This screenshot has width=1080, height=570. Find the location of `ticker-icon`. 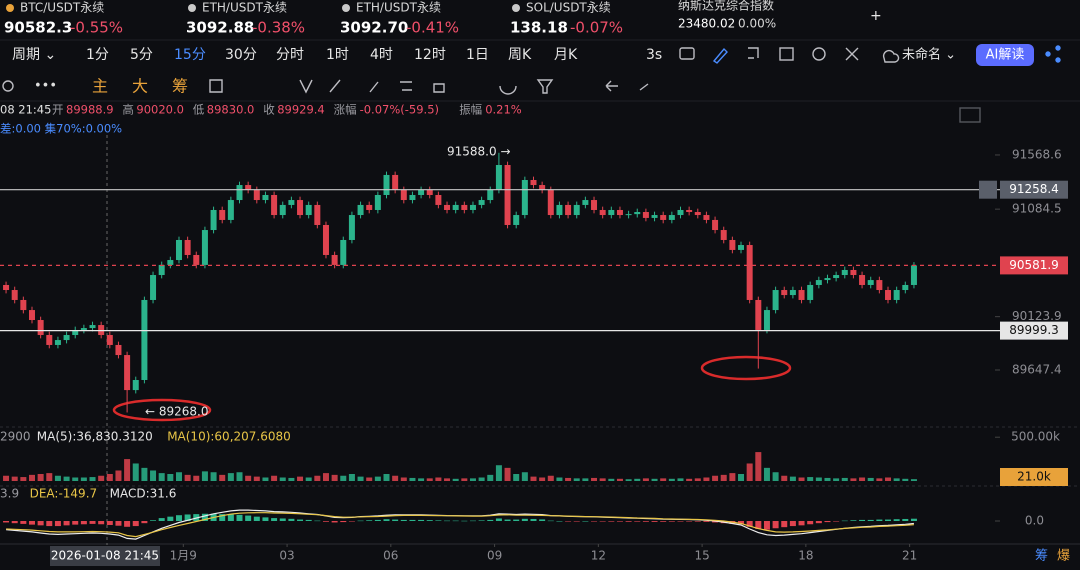

ticker-icon is located at coordinates (346, 8).